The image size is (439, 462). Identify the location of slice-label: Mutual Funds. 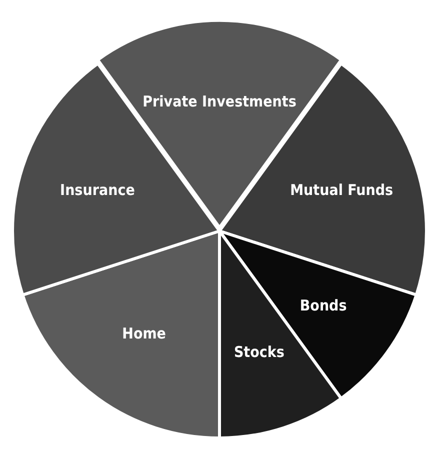
(342, 190).